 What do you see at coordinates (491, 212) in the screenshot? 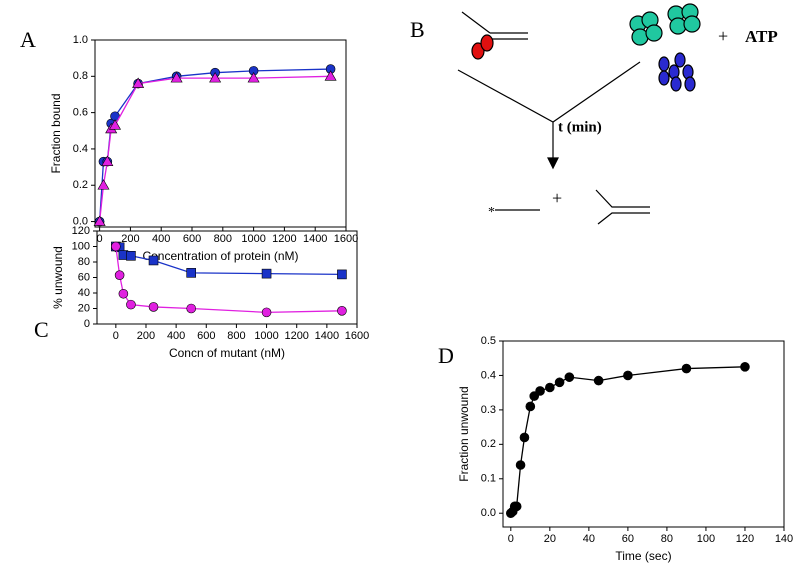
I see `star: *` at bounding box center [491, 212].